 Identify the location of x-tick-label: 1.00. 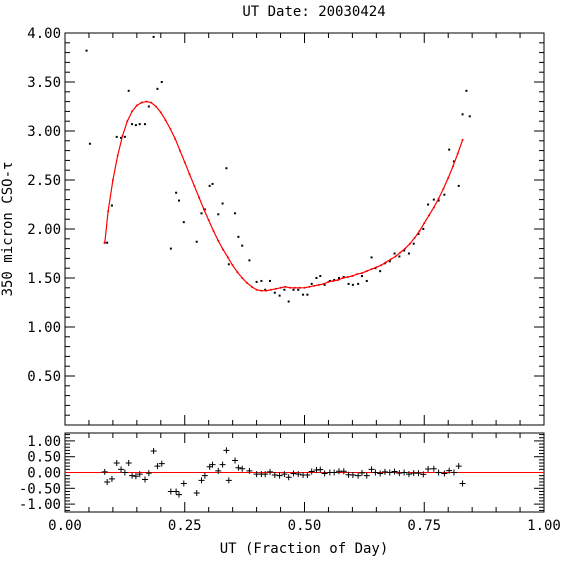
(544, 526).